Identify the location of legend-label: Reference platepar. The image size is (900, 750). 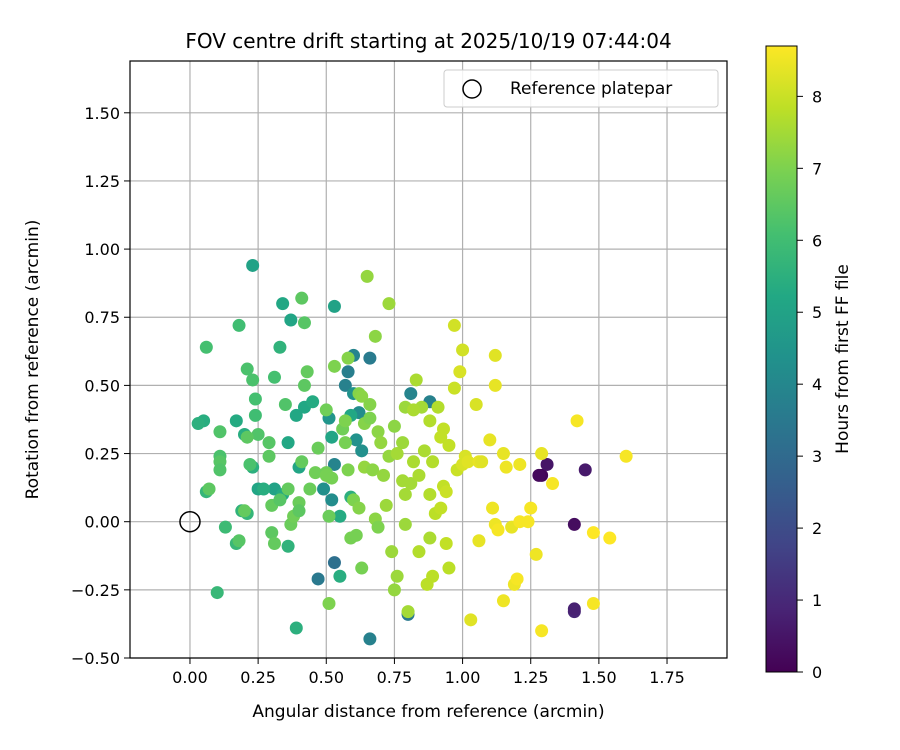
(591, 89).